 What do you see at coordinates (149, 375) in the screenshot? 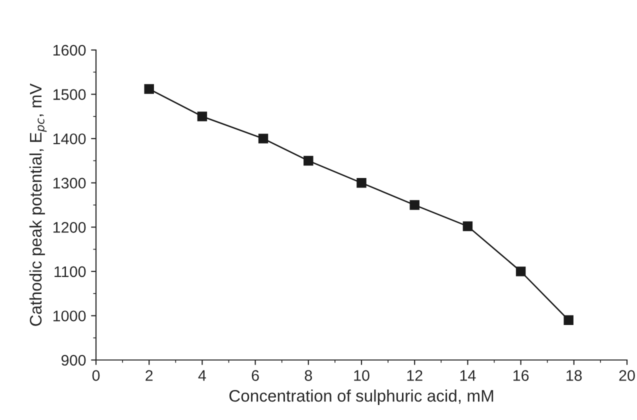
I see `x-tick-label: 2` at bounding box center [149, 375].